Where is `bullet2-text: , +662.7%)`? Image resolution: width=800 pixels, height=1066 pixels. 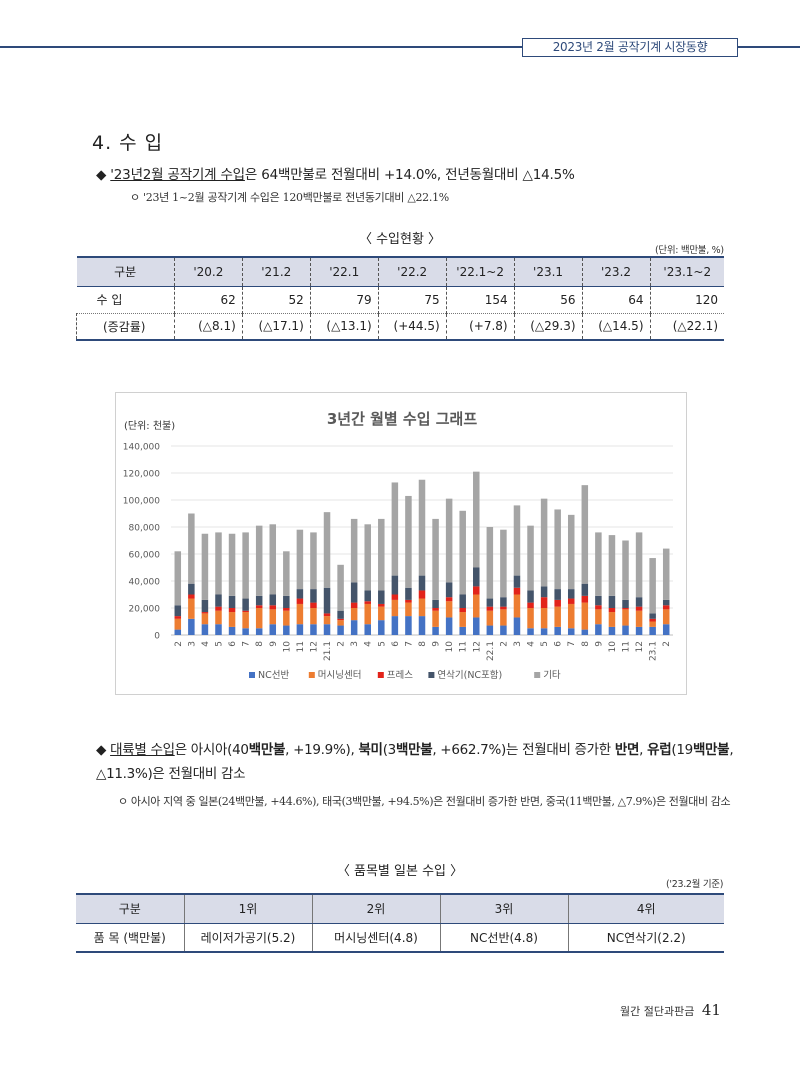 bullet2-text: , +662.7%) is located at coordinates (469, 750).